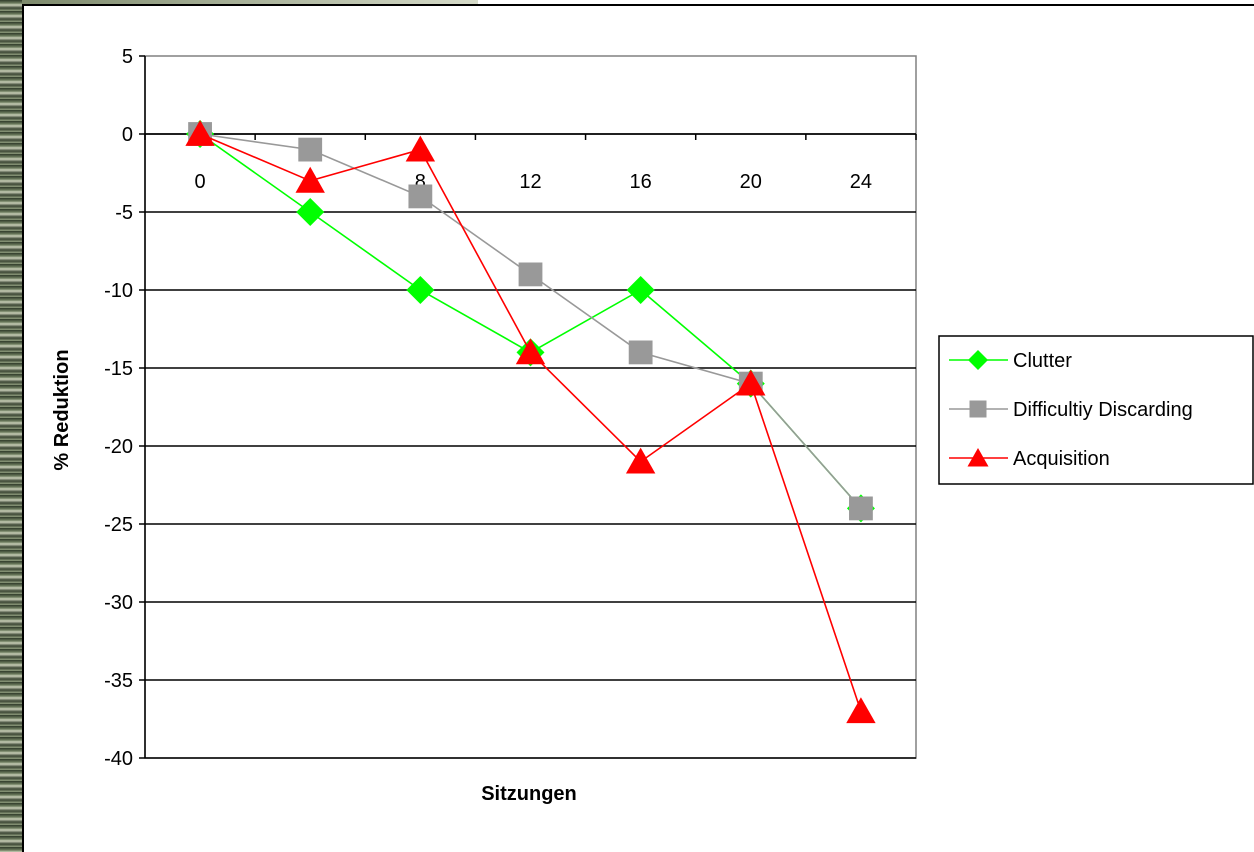 Image resolution: width=1254 pixels, height=852 pixels. I want to click on legend-entry: Acquisition, so click(1029, 459).